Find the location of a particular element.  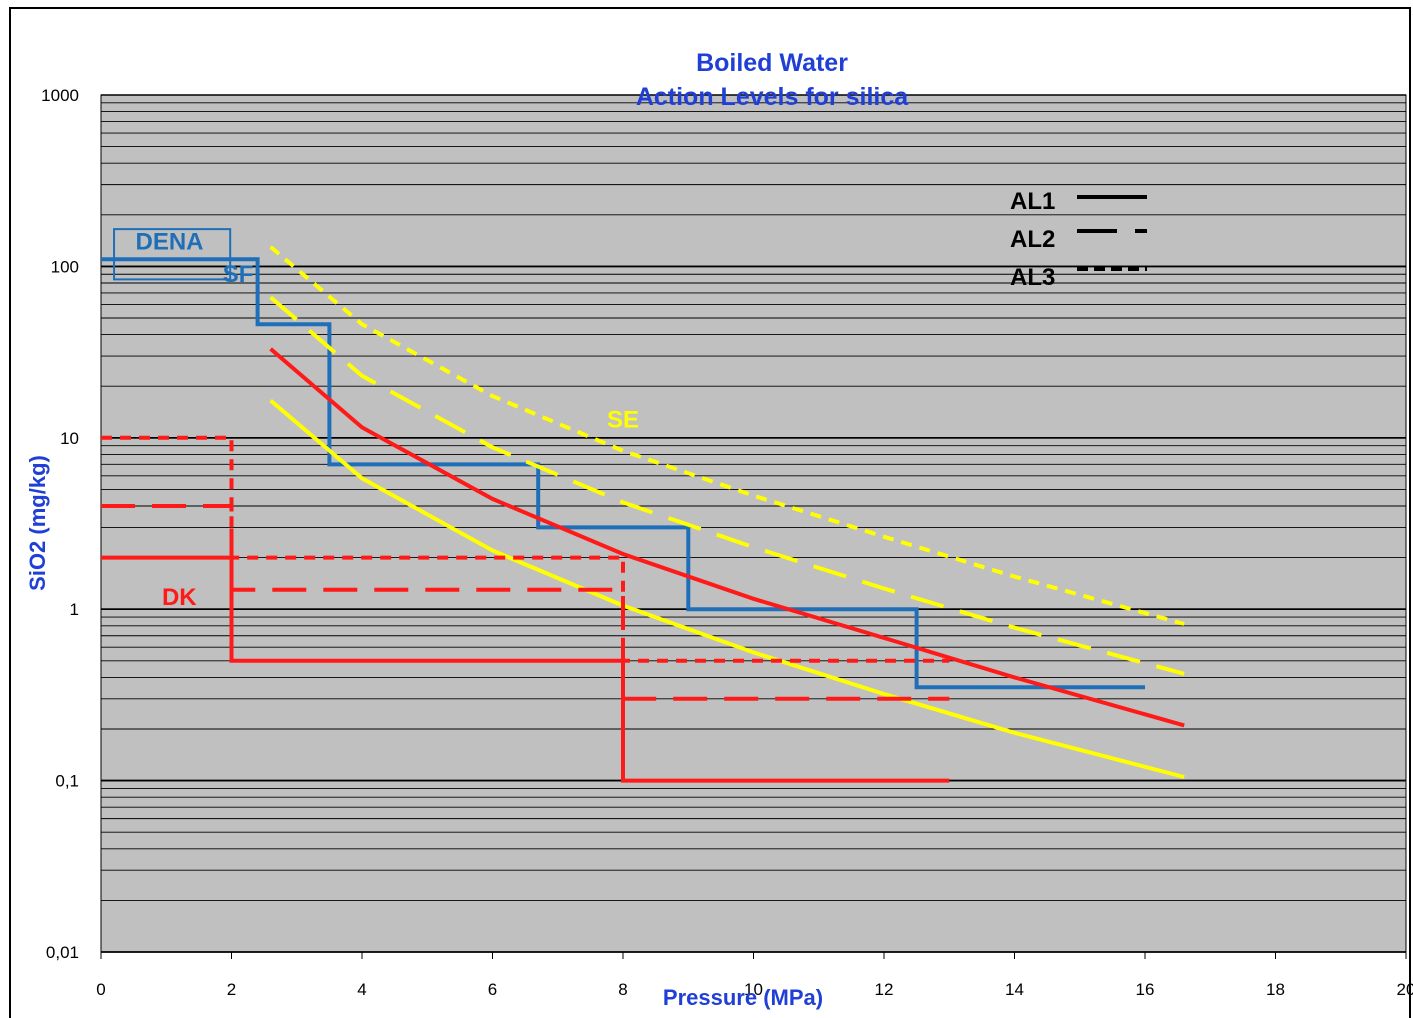

series-line-dk-long-dash is located at coordinates (525, 602).